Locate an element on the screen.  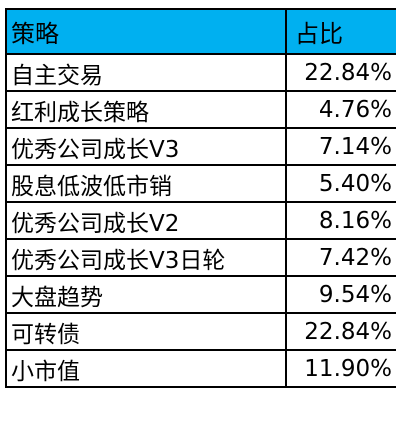
sheet-right-margin is located at coordinates (398, 217).